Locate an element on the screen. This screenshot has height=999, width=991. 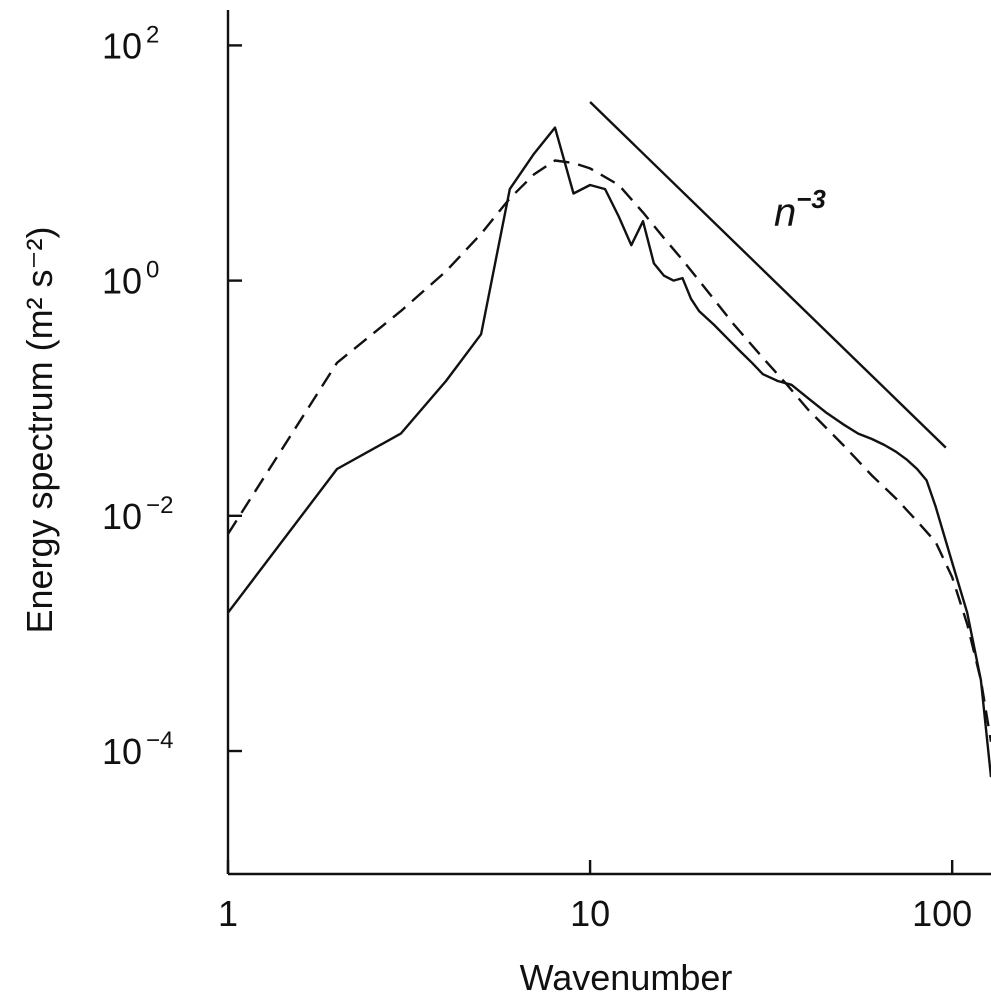
y-tick-label: 10 −2 is located at coordinates (137, 514).